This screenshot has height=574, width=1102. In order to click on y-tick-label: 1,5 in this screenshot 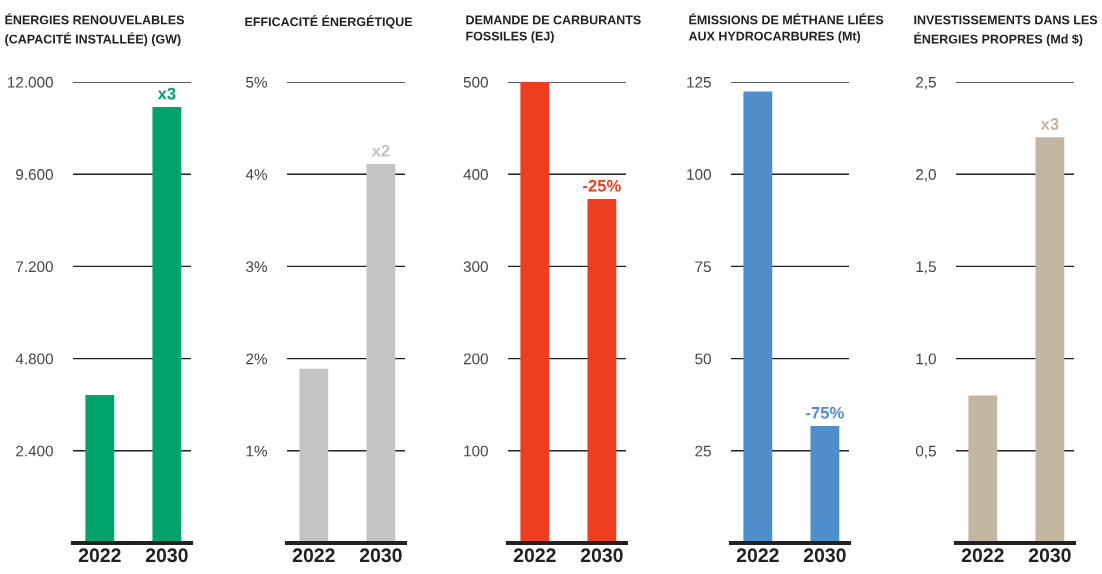, I will do `click(926, 267)`.